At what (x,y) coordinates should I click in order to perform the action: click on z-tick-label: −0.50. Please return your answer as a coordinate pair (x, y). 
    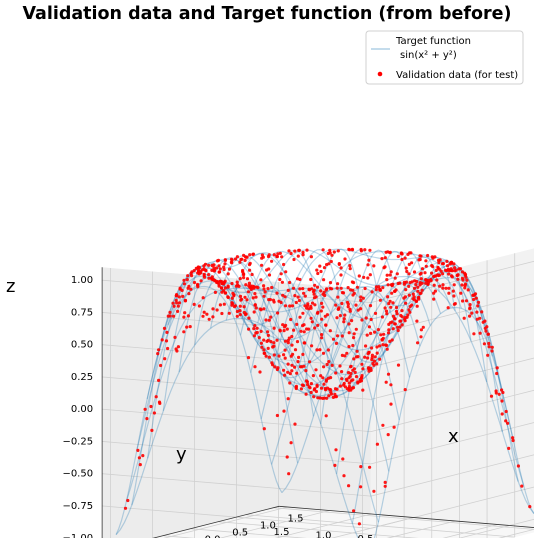
    Looking at the image, I should click on (77, 474).